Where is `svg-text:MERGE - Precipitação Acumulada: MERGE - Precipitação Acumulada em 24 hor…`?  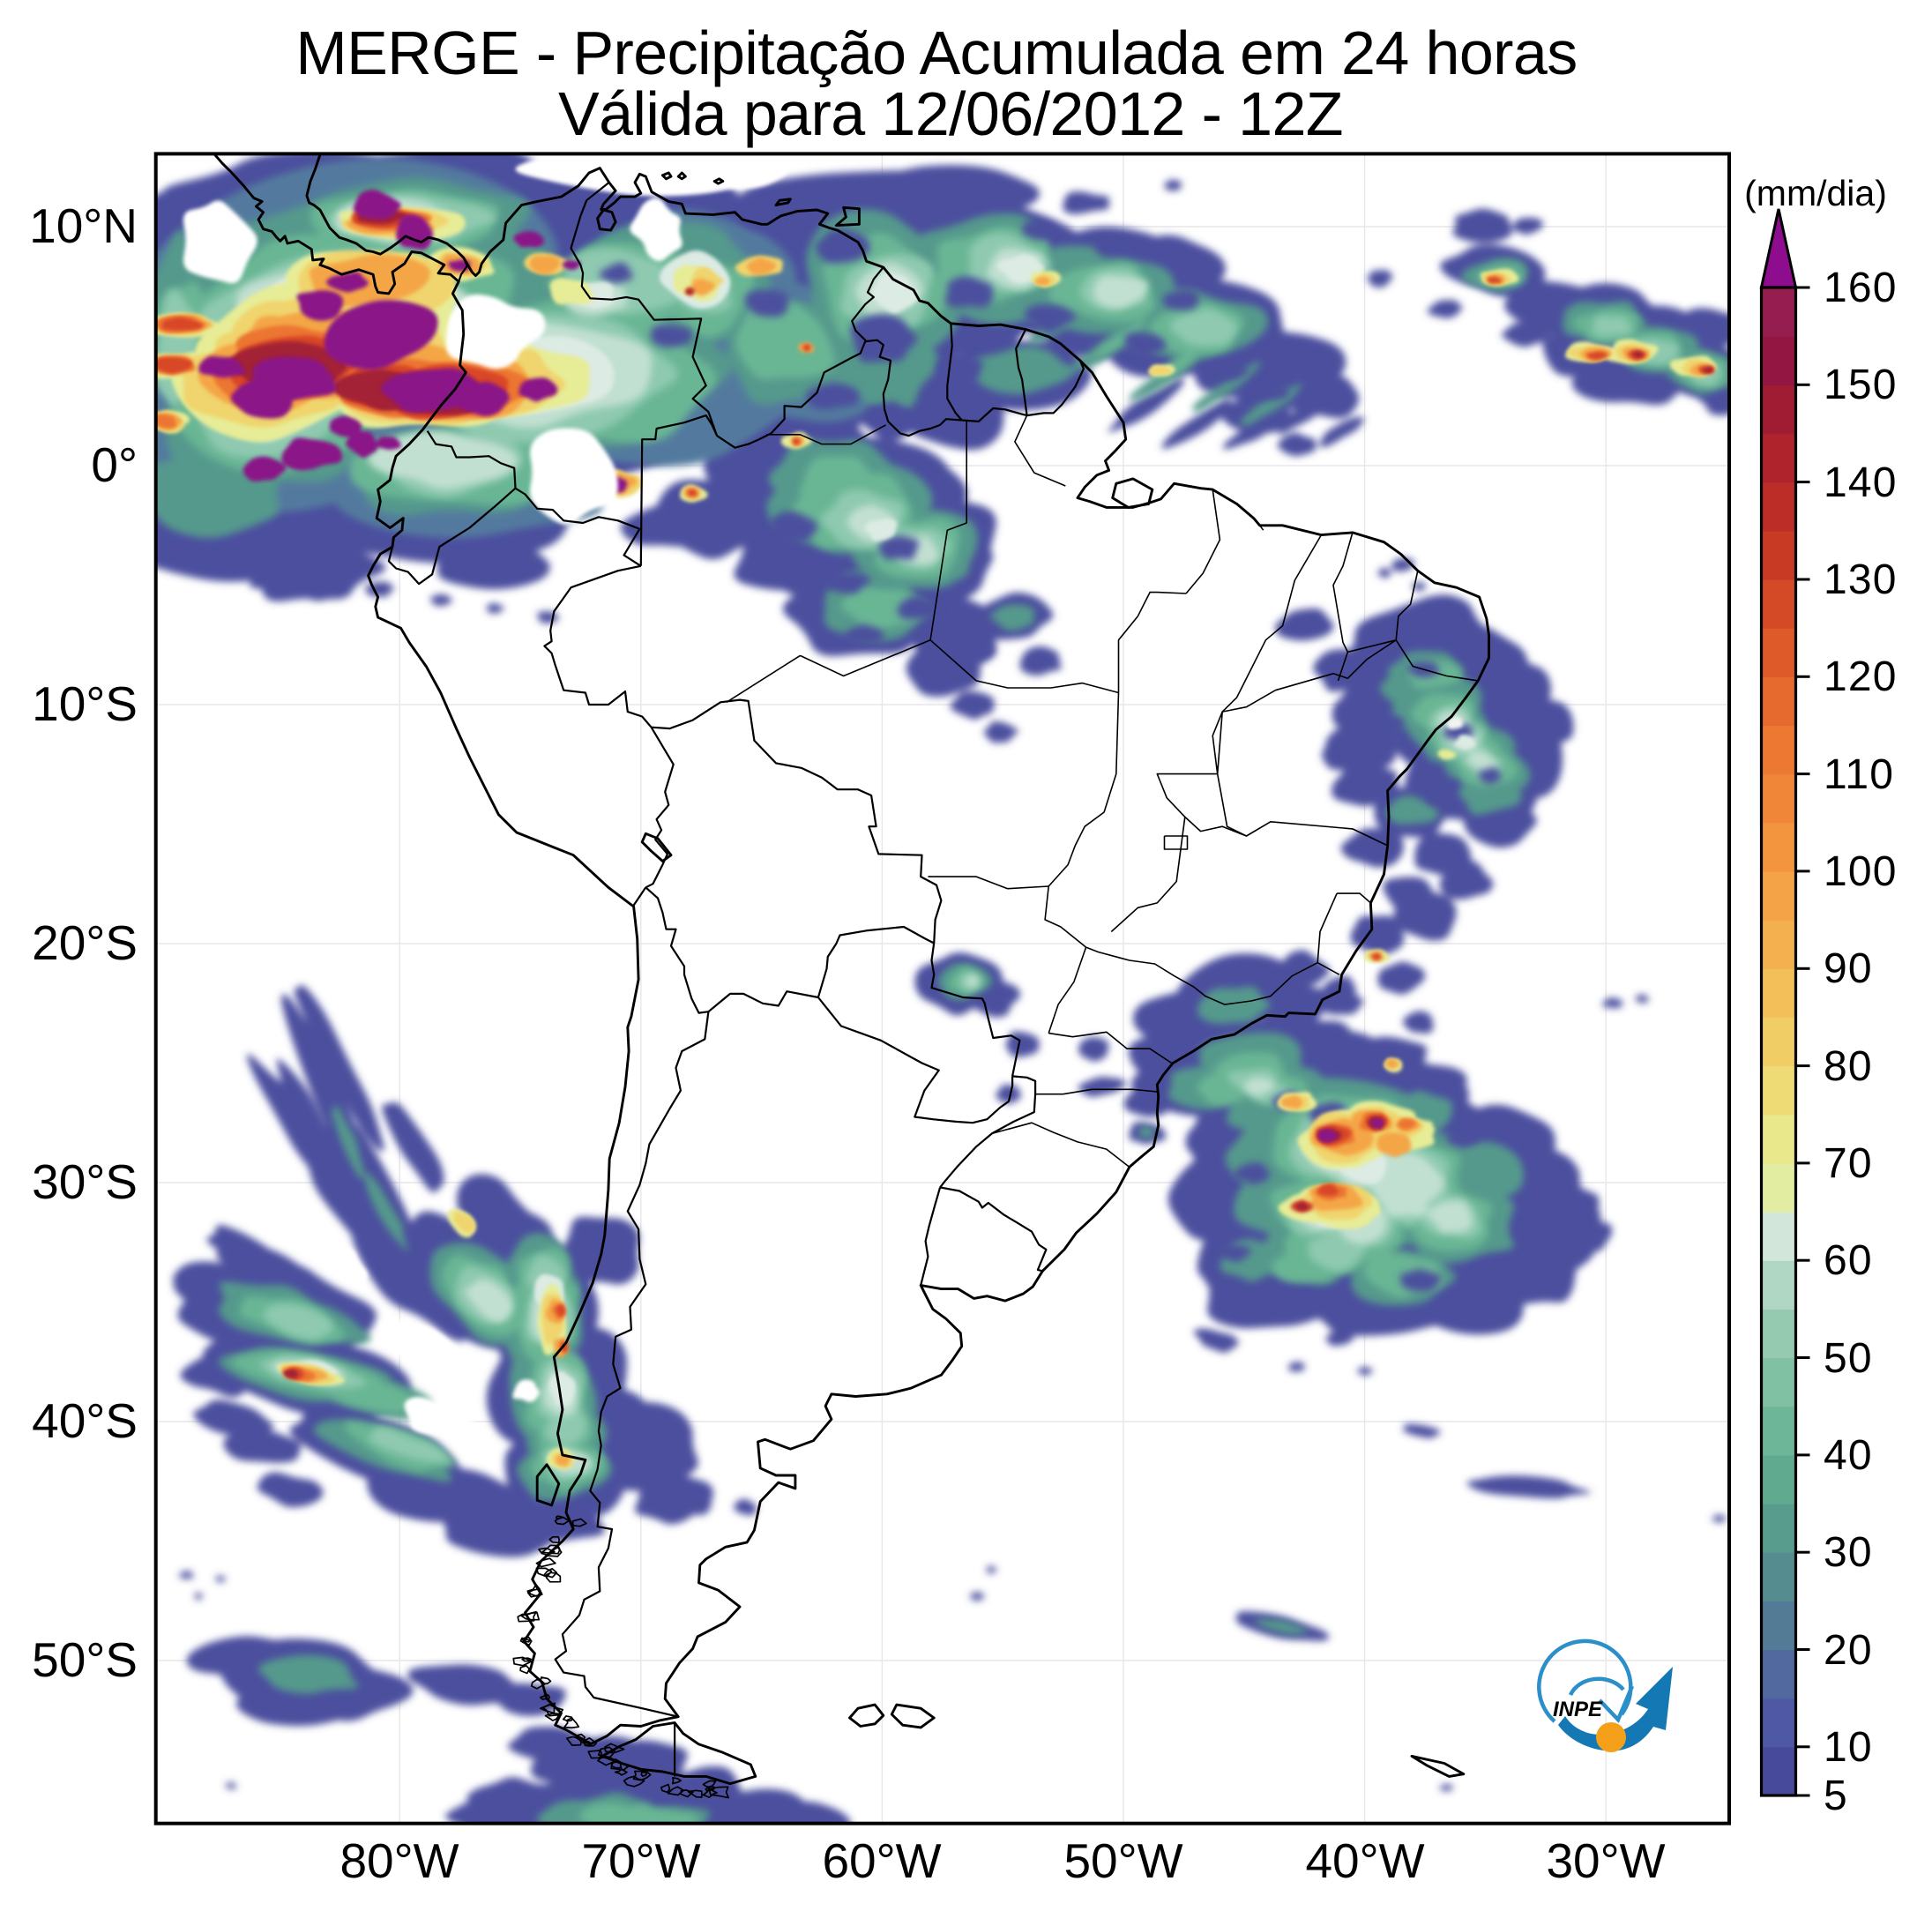
svg-text:MERGE - Precipitação Acumulada: MERGE - Precipitação Acumulada em 24 hor… is located at coordinates (936, 53).